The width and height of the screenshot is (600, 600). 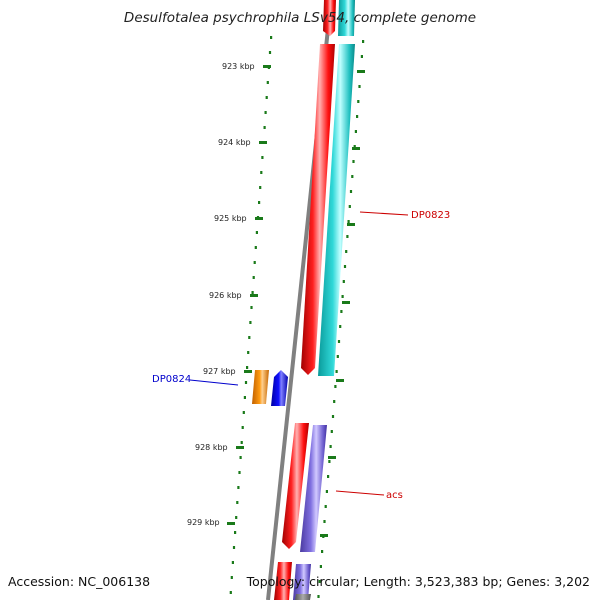 What do you see at coordinates (211, 447) in the screenshot?
I see `tick-label-928: 928 kbp` at bounding box center [211, 447].